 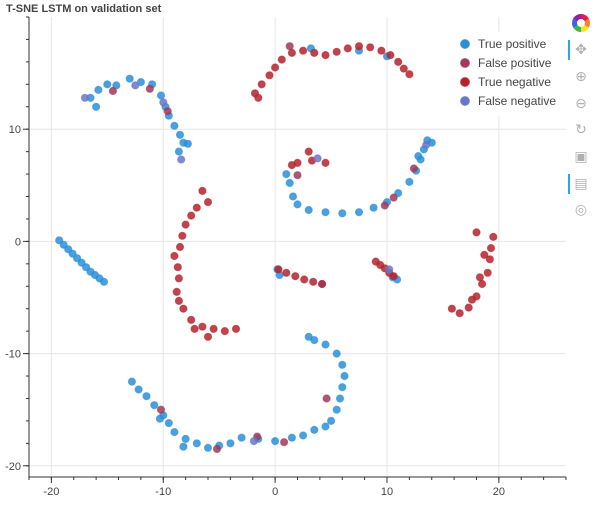 I want to click on pan-icon: ✥, so click(x=580, y=50).